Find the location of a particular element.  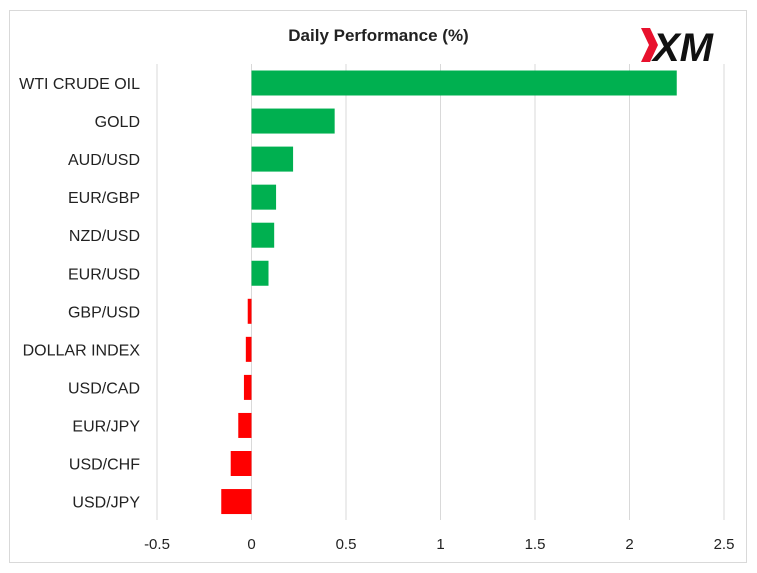

bar-nzd-usd is located at coordinates (263, 235).